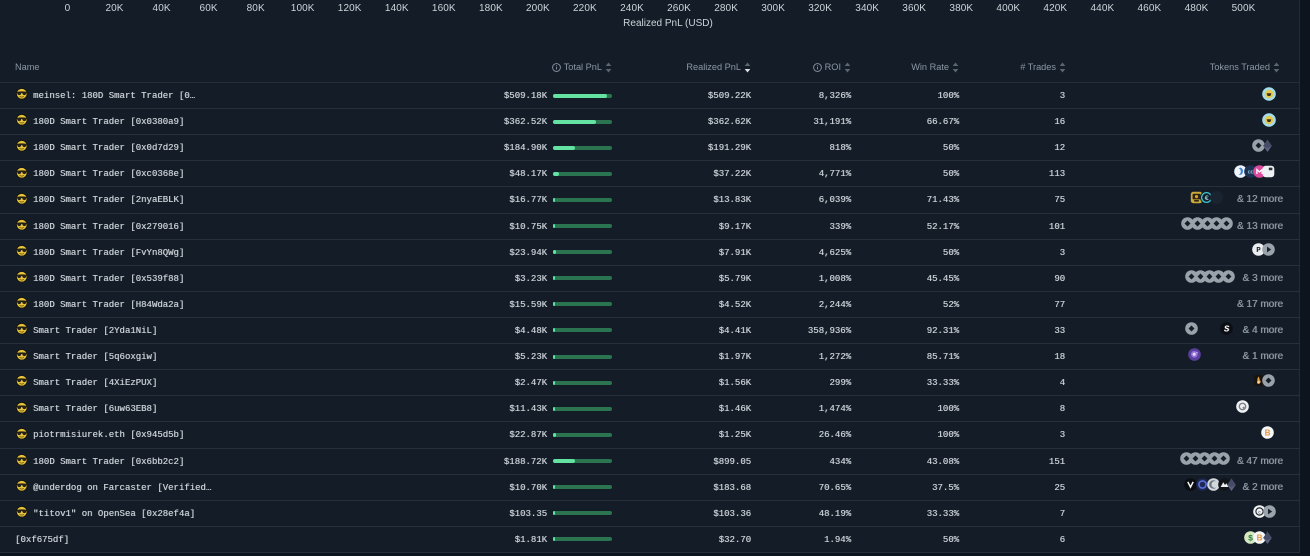 The image size is (1310, 556). Describe the element at coordinates (1227, 328) in the screenshot. I see `svg-text: S` at that location.